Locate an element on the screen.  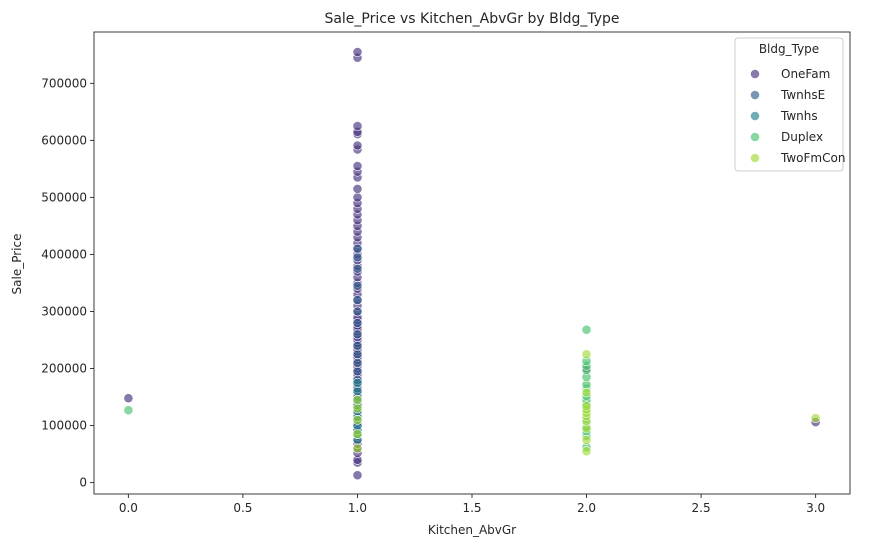
legend-label-duplex: Duplex is located at coordinates (802, 137).